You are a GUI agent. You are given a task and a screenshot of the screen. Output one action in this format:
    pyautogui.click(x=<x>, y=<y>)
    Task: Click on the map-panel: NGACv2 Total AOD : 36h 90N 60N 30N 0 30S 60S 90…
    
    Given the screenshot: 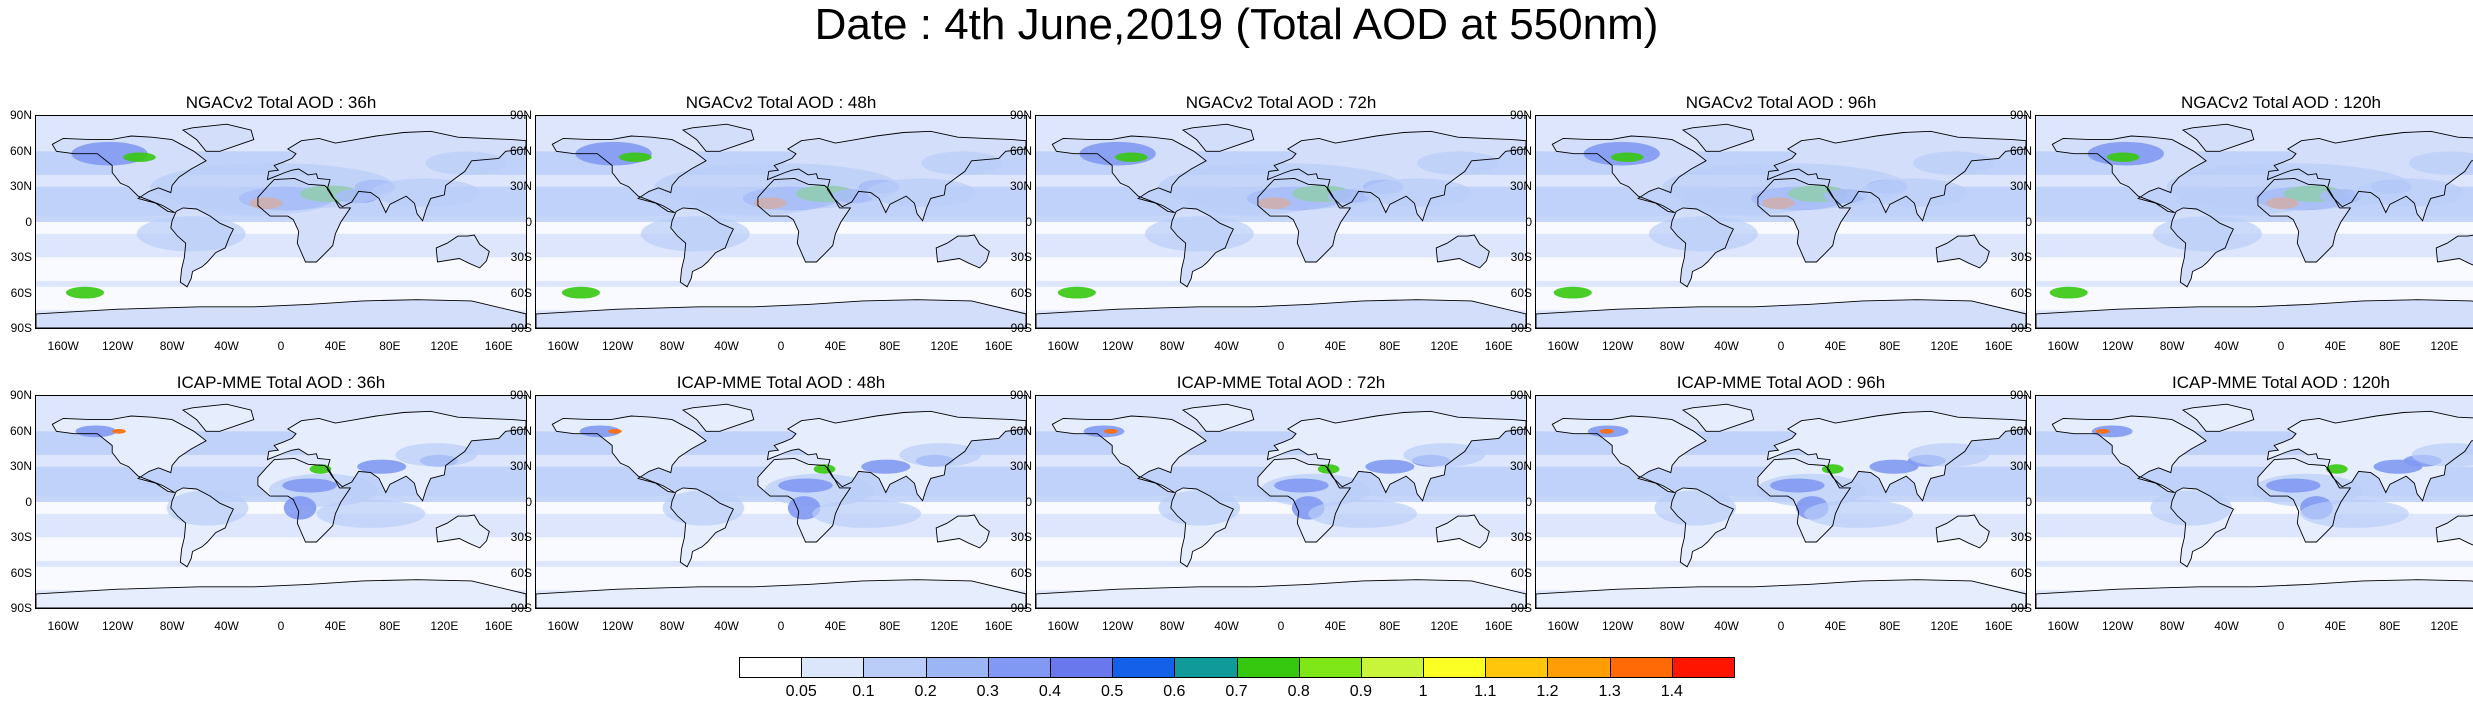 What is the action you would take?
    pyautogui.click(x=268, y=234)
    